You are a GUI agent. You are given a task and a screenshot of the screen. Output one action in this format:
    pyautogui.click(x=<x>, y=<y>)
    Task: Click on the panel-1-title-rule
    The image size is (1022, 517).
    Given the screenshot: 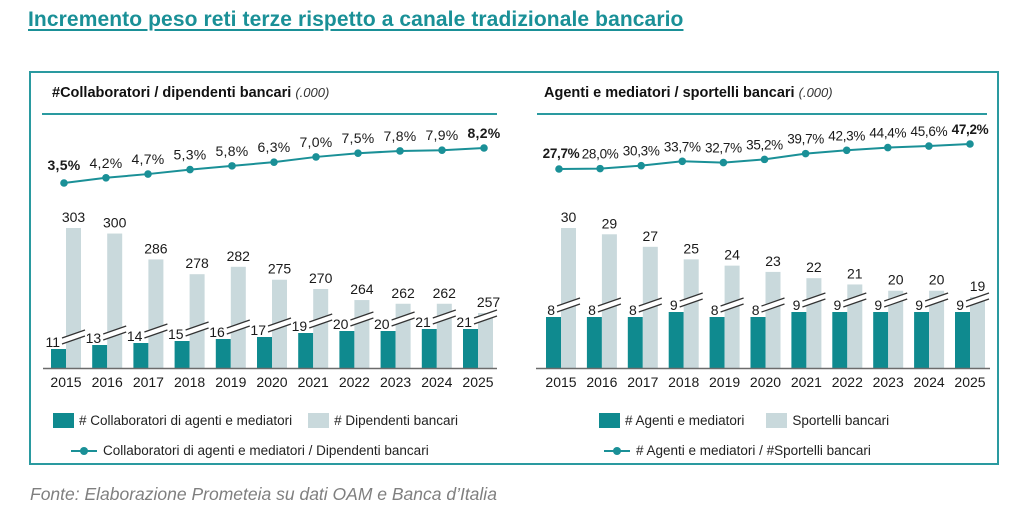 What is the action you would take?
    pyautogui.click(x=269, y=114)
    